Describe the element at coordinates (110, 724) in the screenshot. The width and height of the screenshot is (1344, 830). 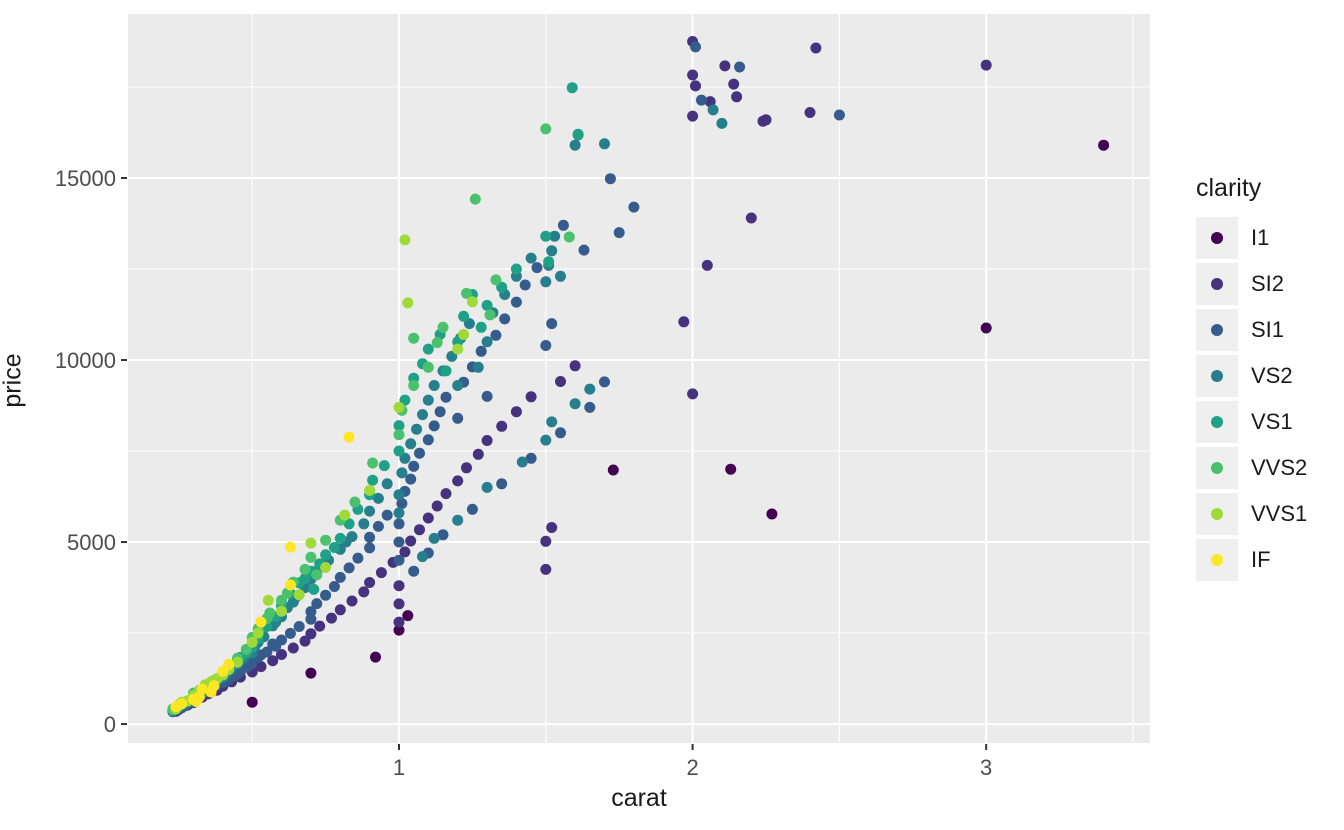
I see `y-tick-label: 0` at that location.